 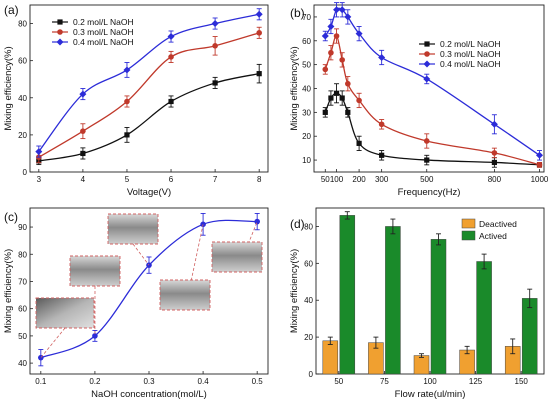 What do you see at coordinates (171, 179) in the screenshot?
I see `x-tick-label: 6` at bounding box center [171, 179].